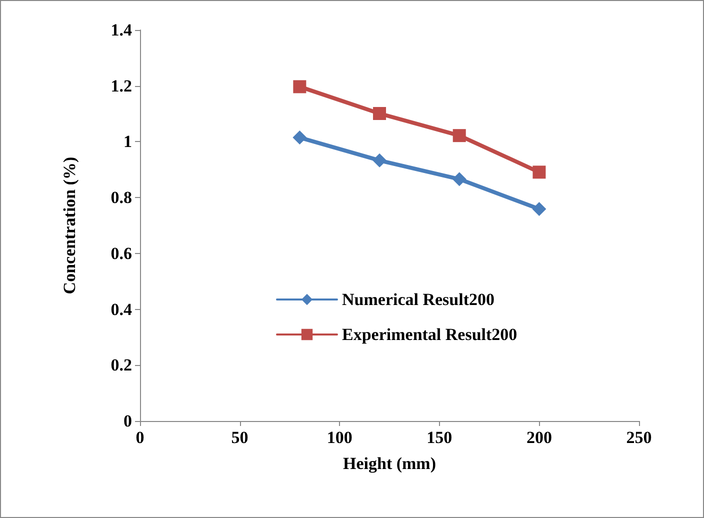  I want to click on x-tick-label: 250, so click(639, 437).